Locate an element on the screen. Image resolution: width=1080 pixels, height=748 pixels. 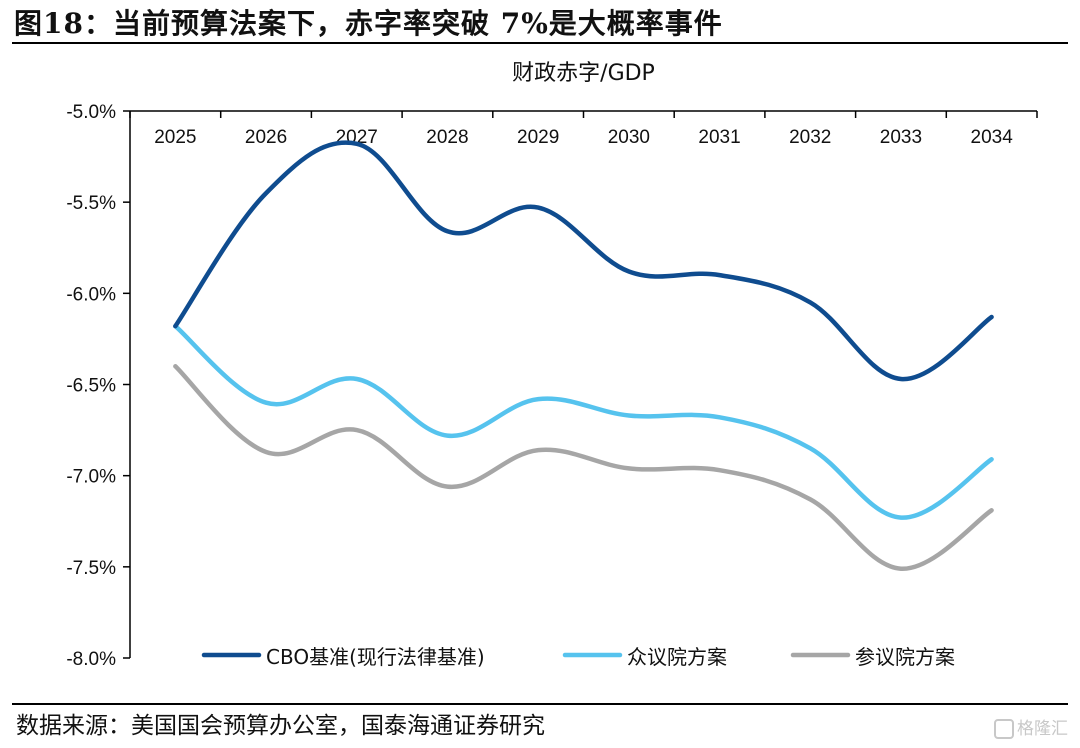
x-tick-label: 2030 is located at coordinates (629, 137).